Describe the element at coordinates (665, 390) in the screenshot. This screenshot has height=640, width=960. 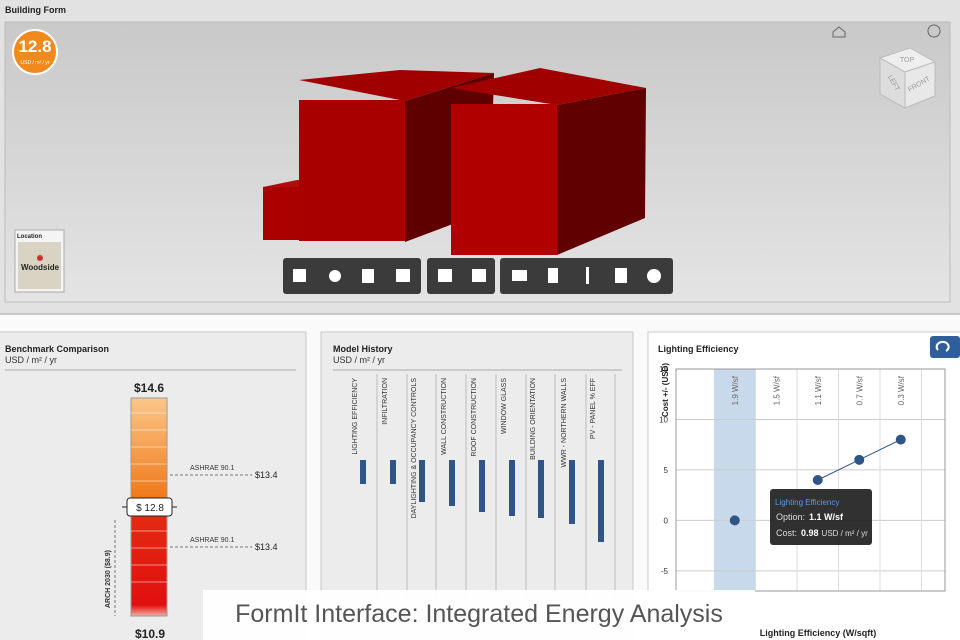
I see `y-axis-label: Cost +/- (USD)` at that location.